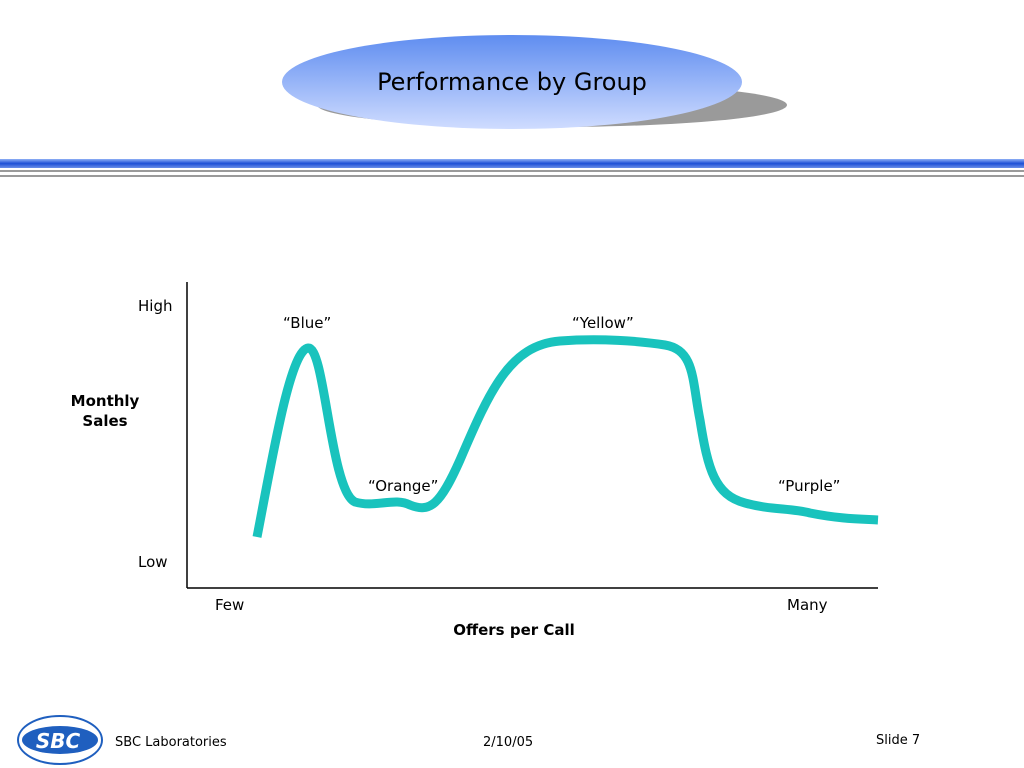  Describe the element at coordinates (105, 411) in the screenshot. I see `y-axis-title: Monthly Sales` at that location.